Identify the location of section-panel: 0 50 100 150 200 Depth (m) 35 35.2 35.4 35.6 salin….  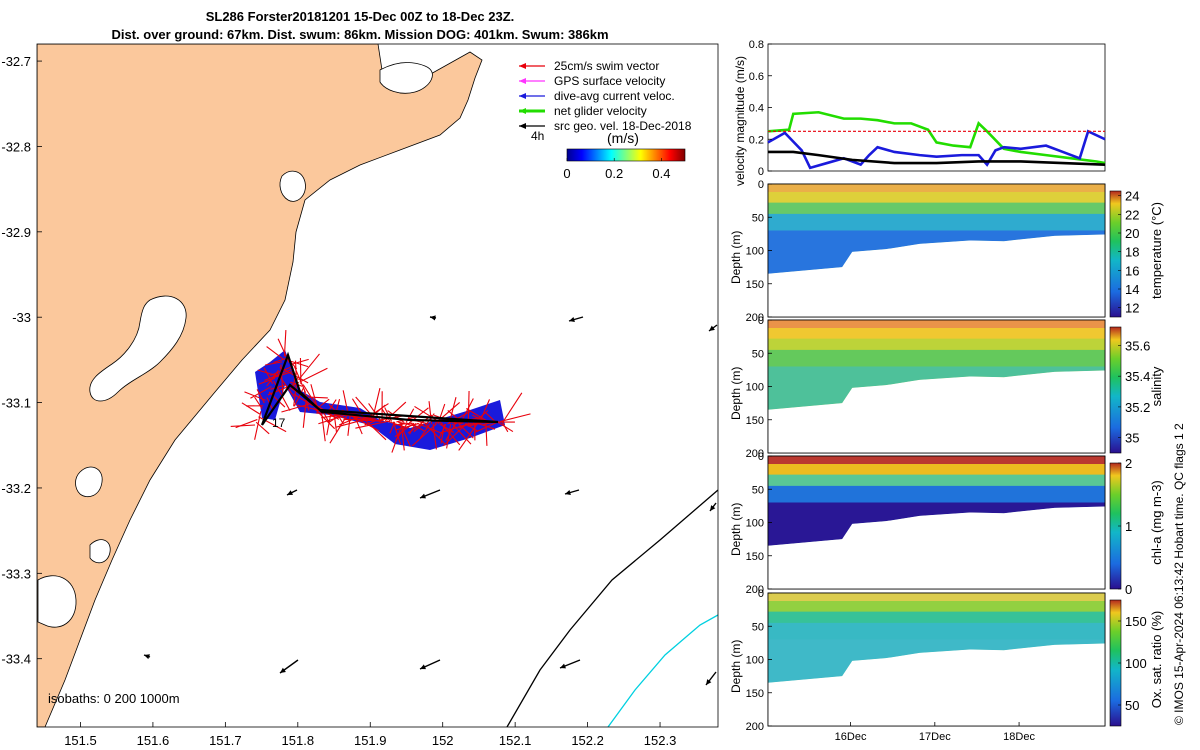
(946, 387).